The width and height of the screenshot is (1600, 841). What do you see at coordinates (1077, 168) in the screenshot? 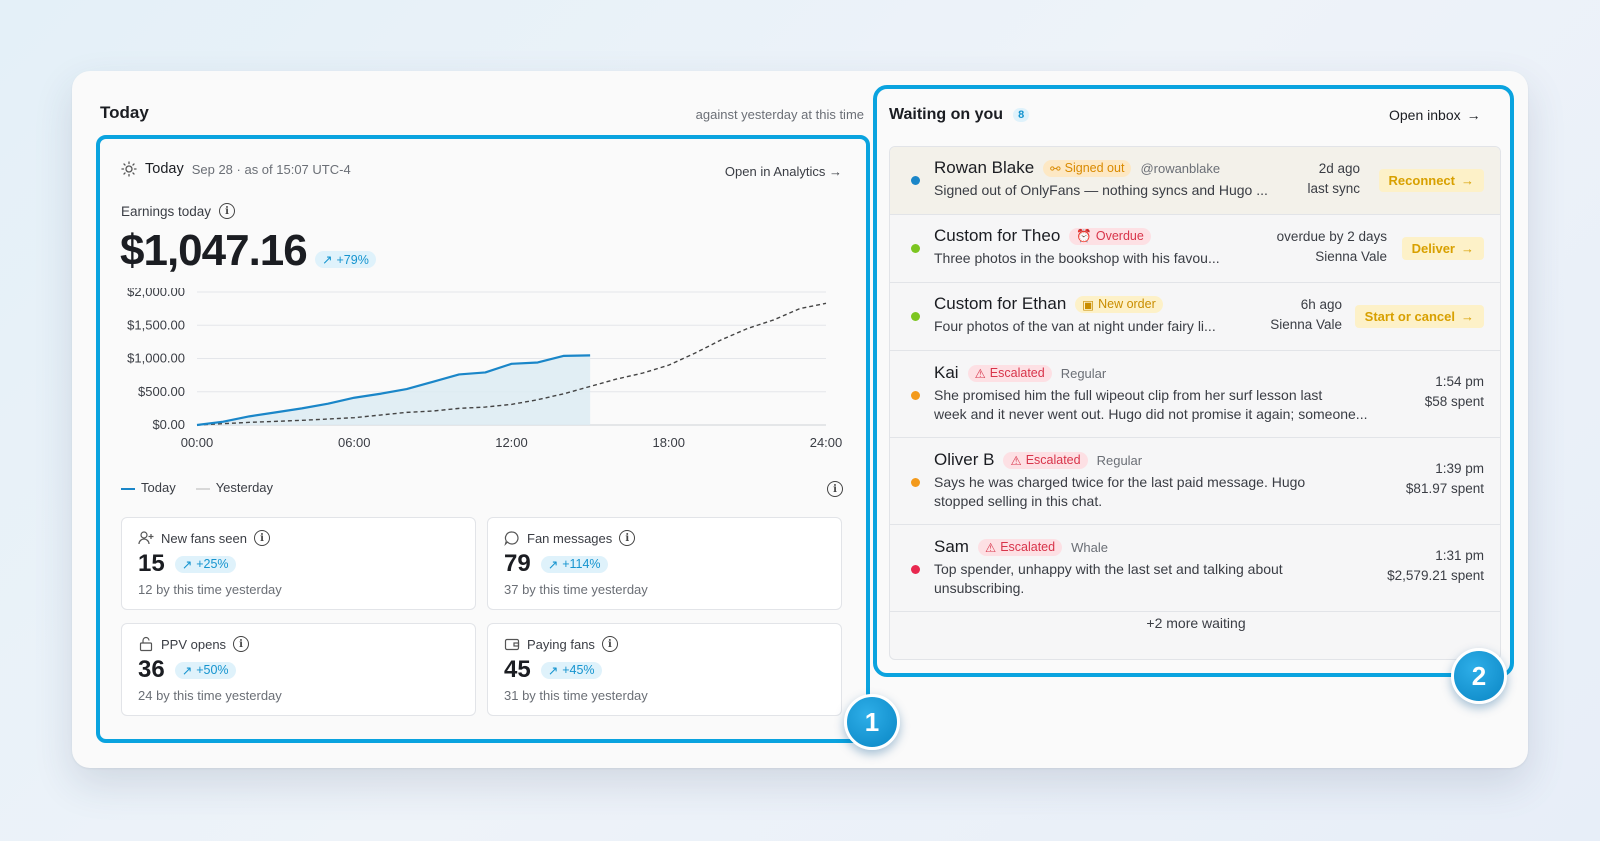
I see `item-title-row: Rowan Blake ⚯ Signed out @rowanblake` at bounding box center [1077, 168].